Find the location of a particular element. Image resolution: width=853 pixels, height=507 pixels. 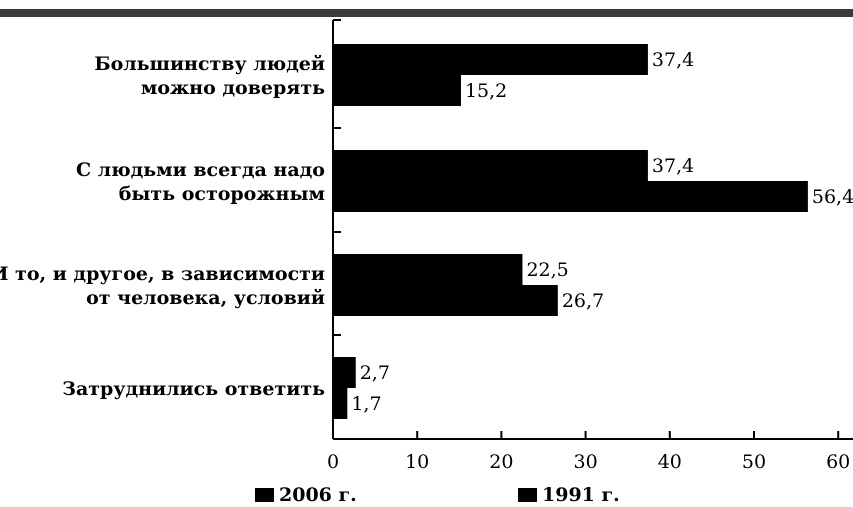

x-tick-label-3: 30 is located at coordinates (586, 462).